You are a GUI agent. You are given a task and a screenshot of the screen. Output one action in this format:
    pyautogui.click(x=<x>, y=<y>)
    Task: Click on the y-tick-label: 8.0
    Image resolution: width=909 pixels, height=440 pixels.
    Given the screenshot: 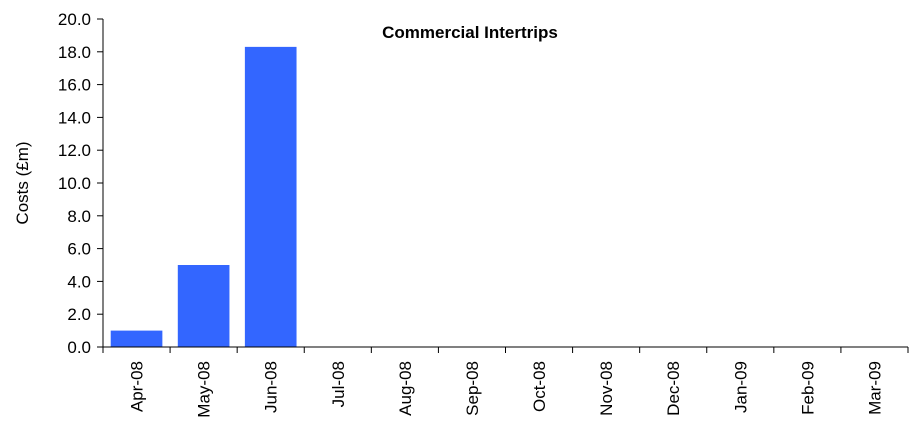 What is the action you would take?
    pyautogui.click(x=79, y=216)
    